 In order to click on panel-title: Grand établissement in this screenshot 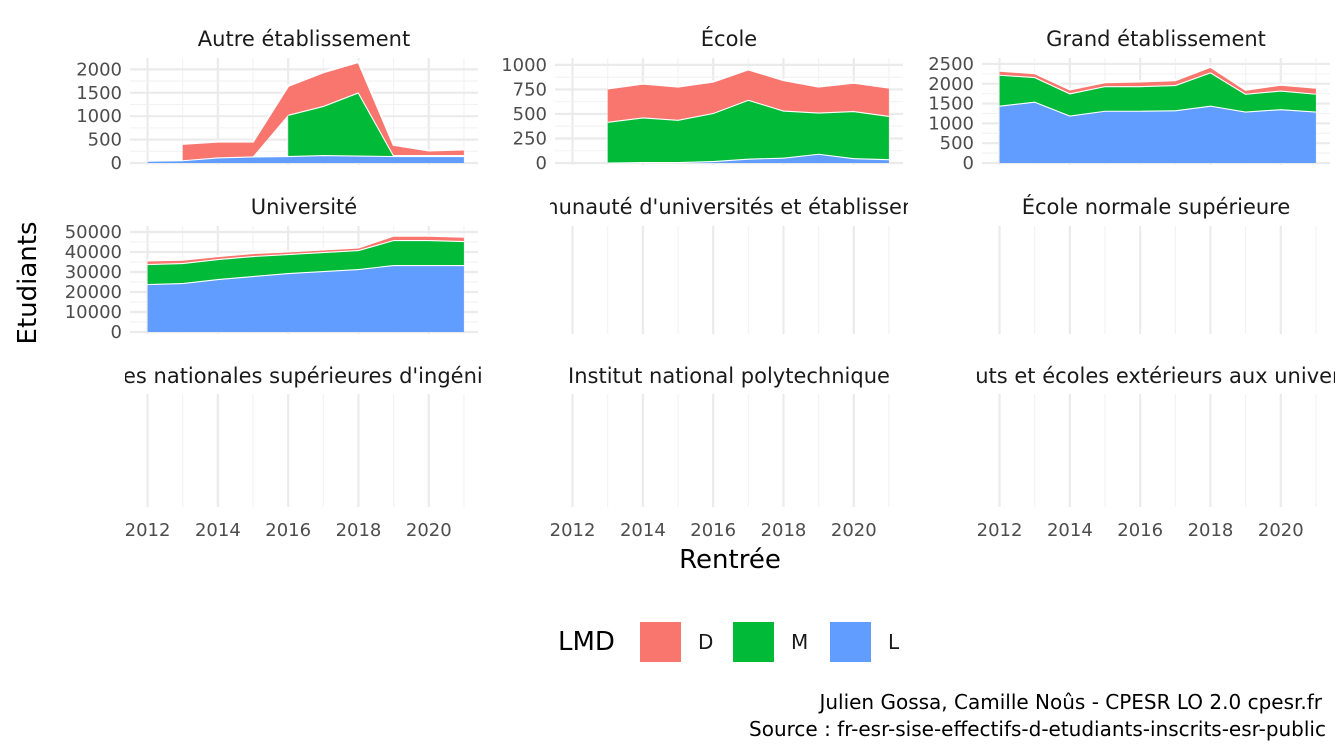, I will do `click(1156, 39)`.